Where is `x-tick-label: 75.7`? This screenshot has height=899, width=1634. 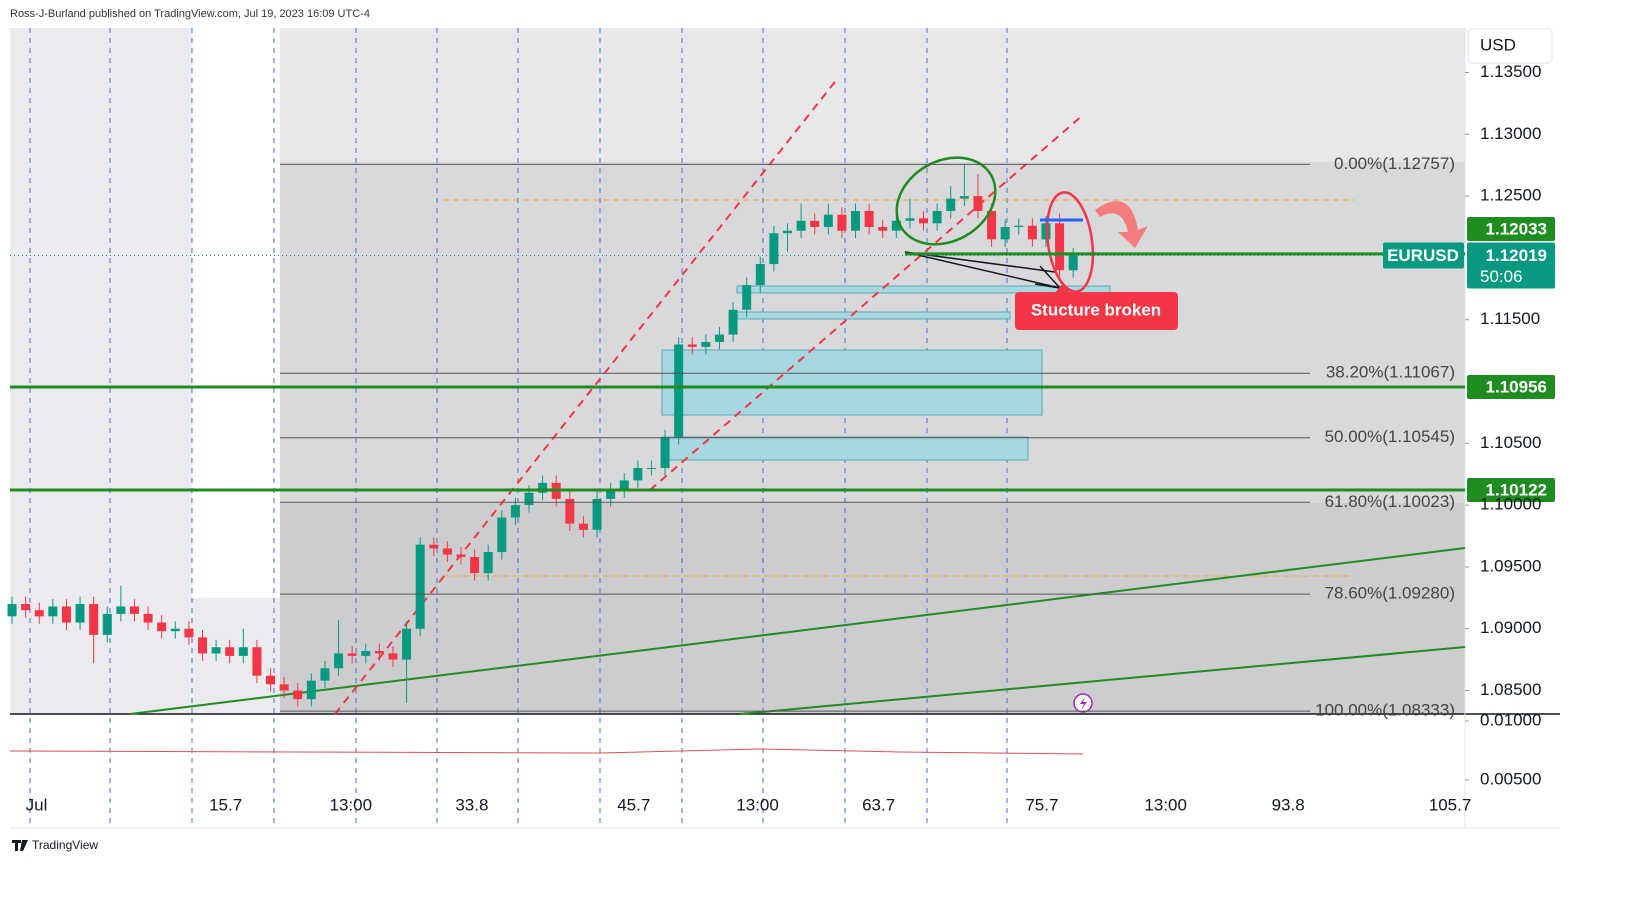
x-tick-label: 75.7 is located at coordinates (1041, 804).